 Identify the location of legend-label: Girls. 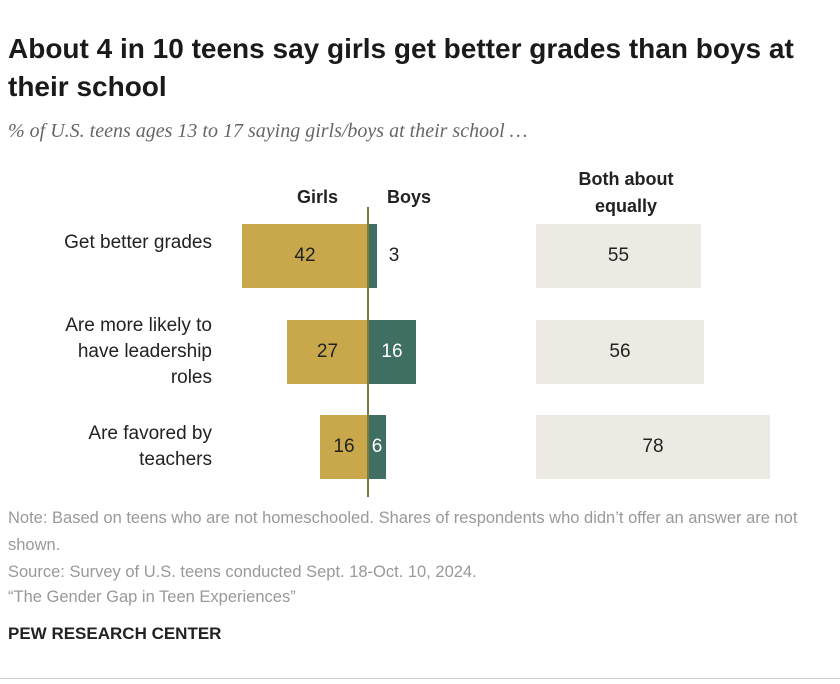
(317, 197).